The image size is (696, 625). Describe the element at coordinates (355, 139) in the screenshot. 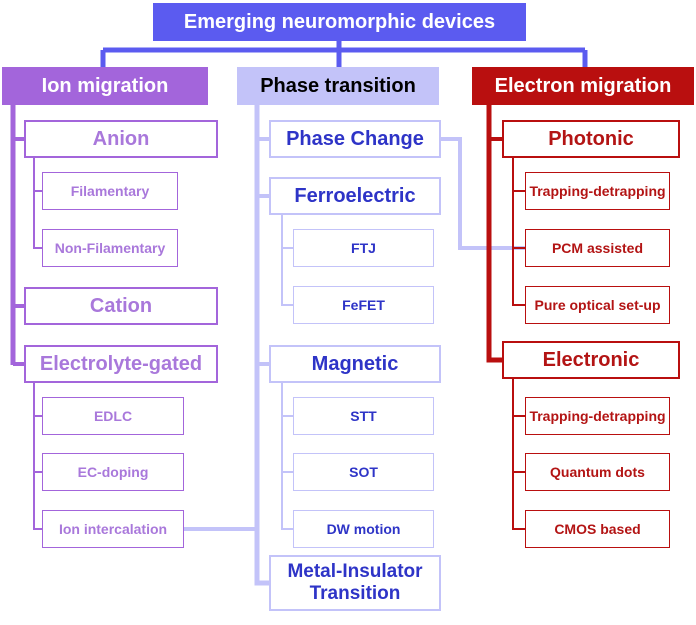

I see `phase-change-node: Phase Change` at that location.